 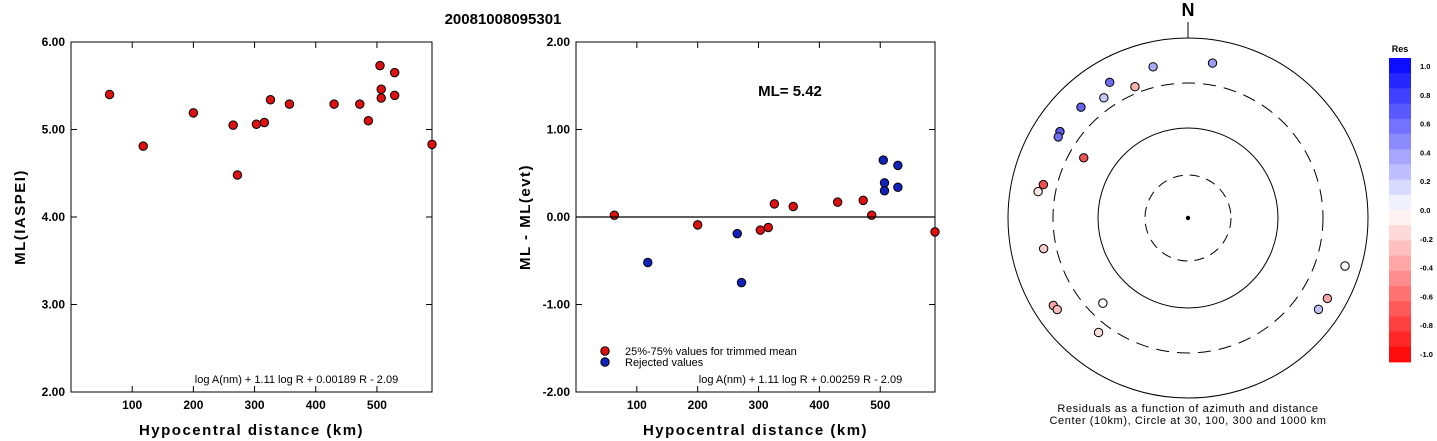 I want to click on y-tick-label: -1.00, so click(x=557, y=305).